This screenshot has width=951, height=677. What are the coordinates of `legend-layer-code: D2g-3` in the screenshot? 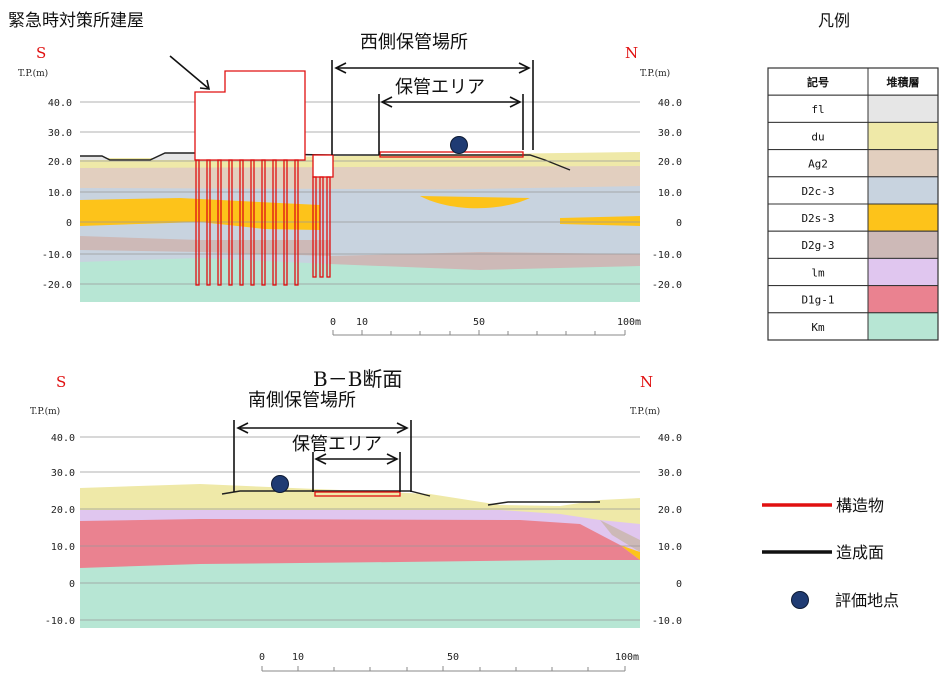 It's located at (817, 245).